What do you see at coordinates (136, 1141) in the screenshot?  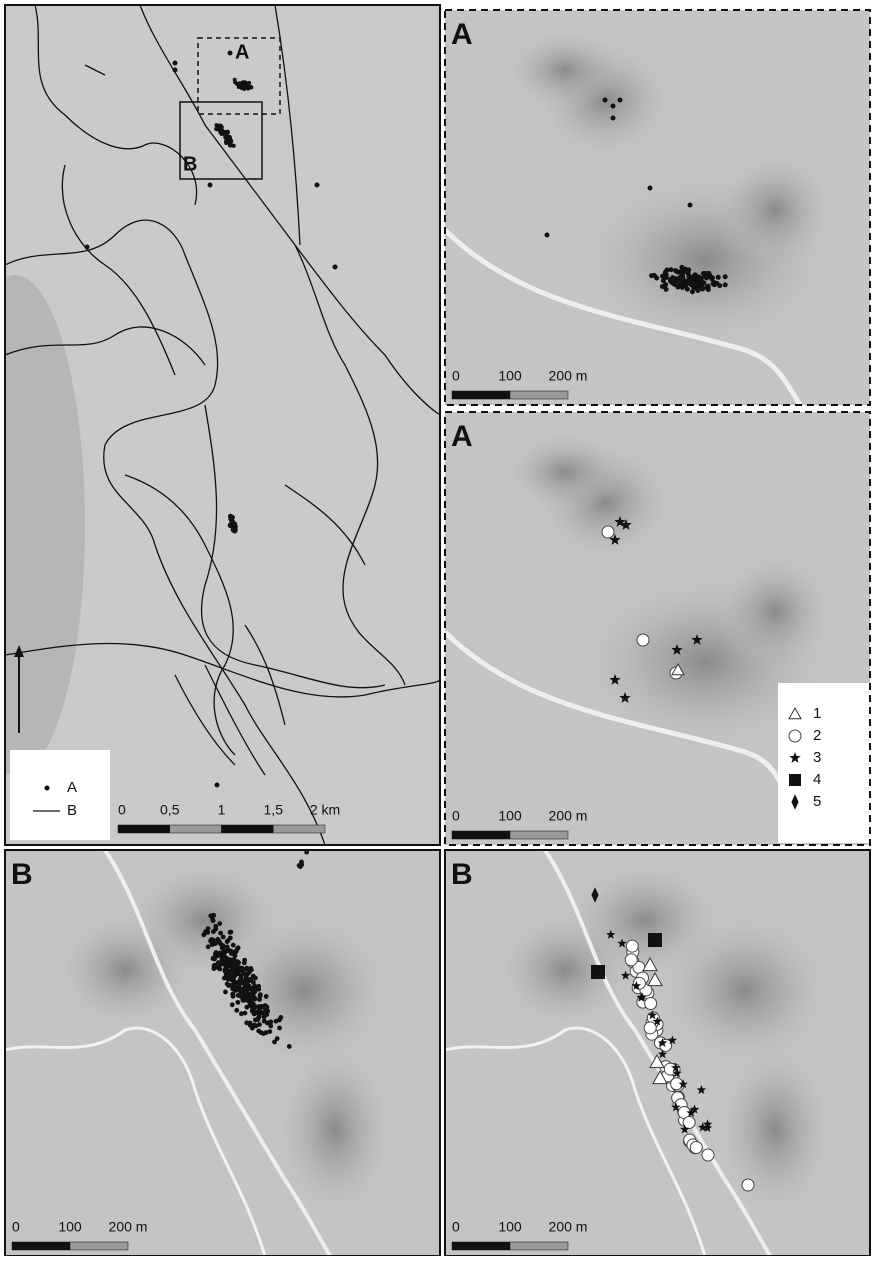 I see `river` at bounding box center [136, 1141].